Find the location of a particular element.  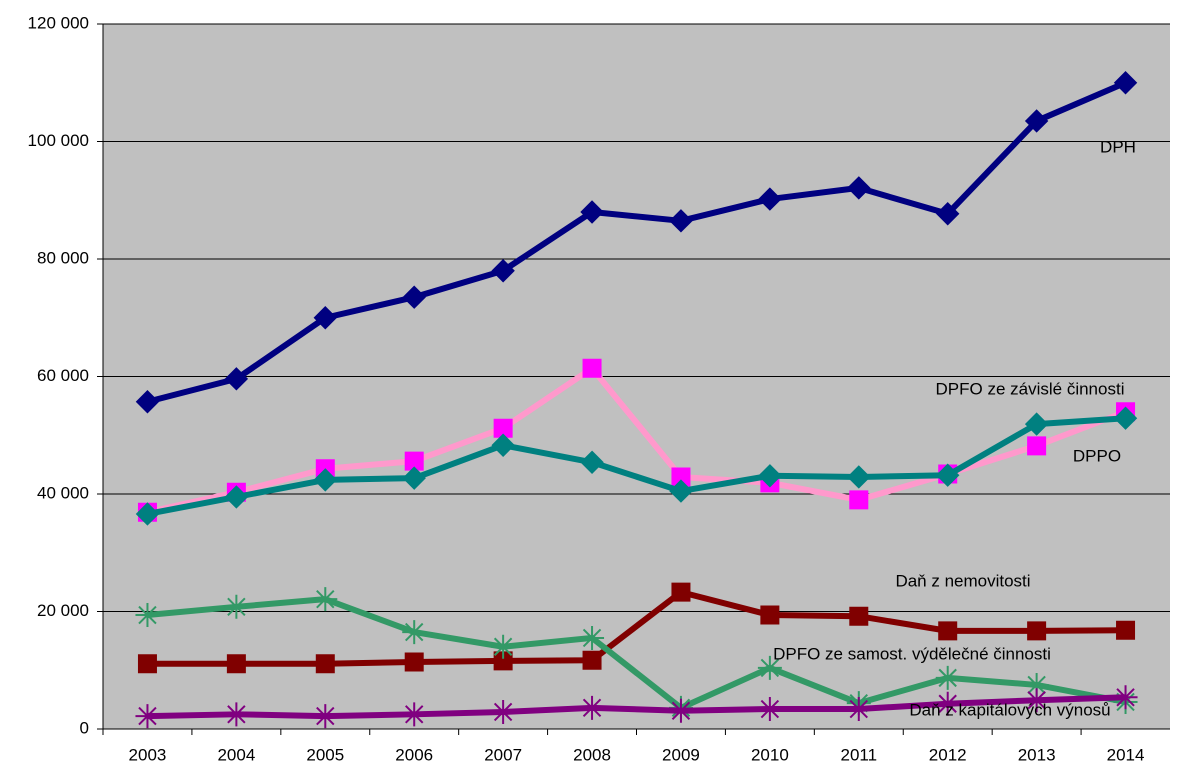

y-tick-label: 80 000 is located at coordinates (63, 257).